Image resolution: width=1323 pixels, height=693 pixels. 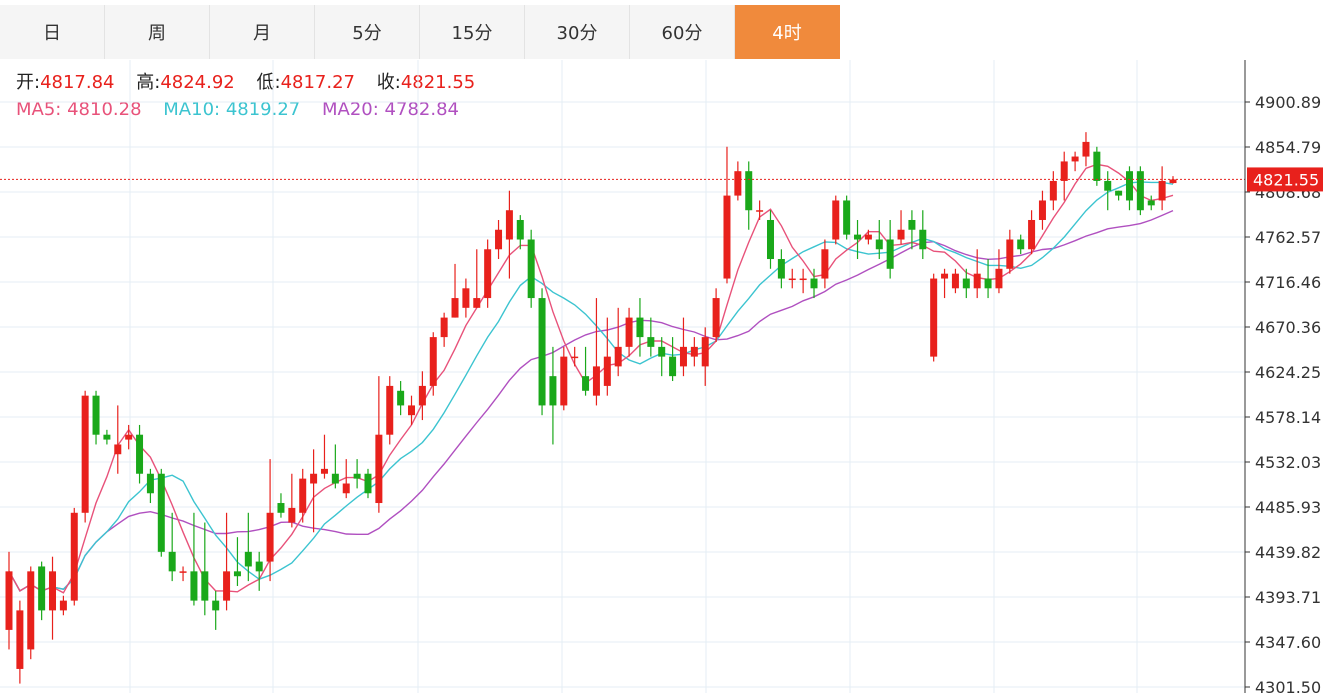 I want to click on price-tag-label: 4821.55, so click(x=1286, y=179).